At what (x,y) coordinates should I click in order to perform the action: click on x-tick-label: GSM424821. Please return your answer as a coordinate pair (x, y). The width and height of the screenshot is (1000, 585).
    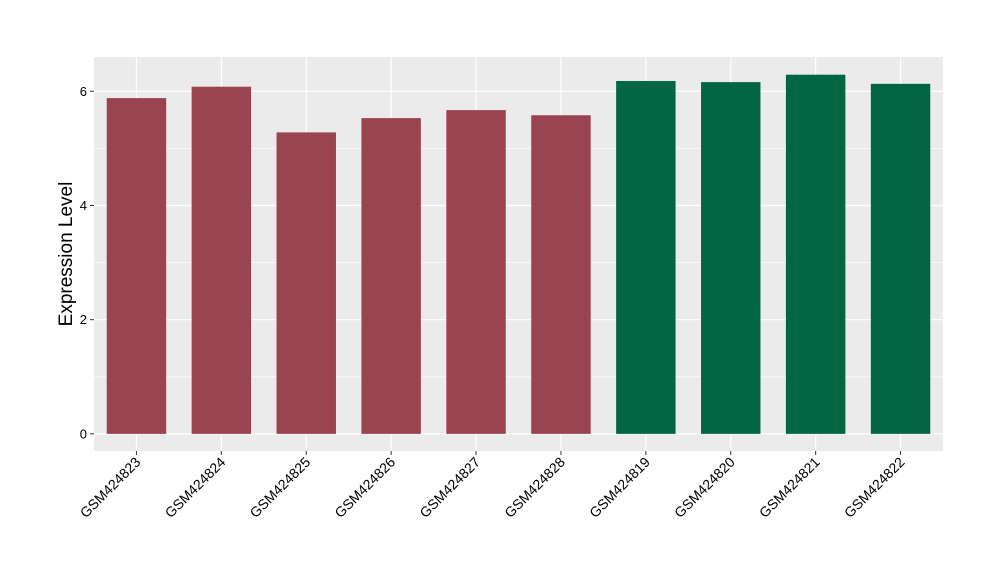
    Looking at the image, I should click on (789, 487).